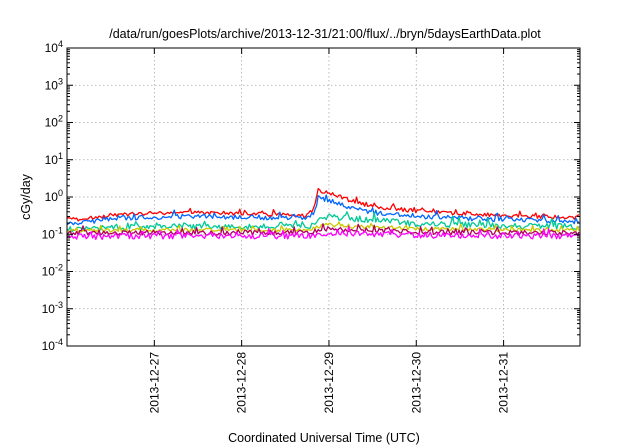 The image size is (640, 448). I want to click on y-tick-exponent: 0, so click(60, 193).